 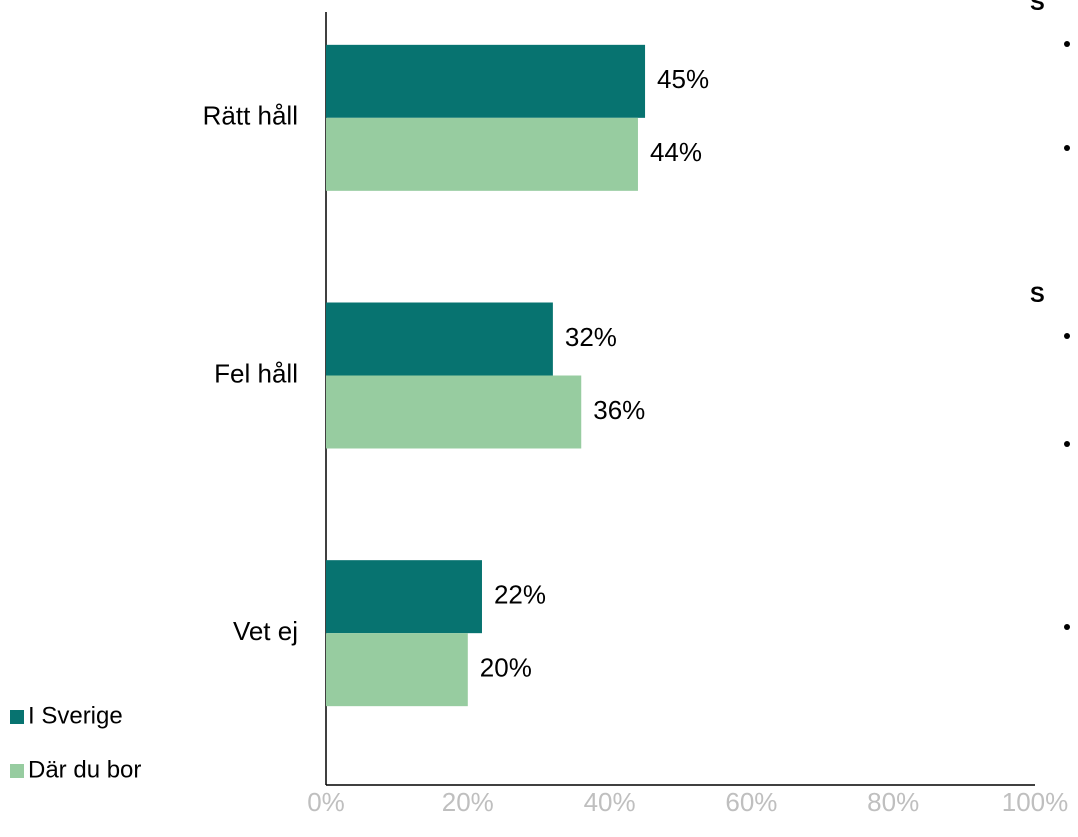 What do you see at coordinates (250, 116) in the screenshot?
I see `category-label: Rätt håll` at bounding box center [250, 116].